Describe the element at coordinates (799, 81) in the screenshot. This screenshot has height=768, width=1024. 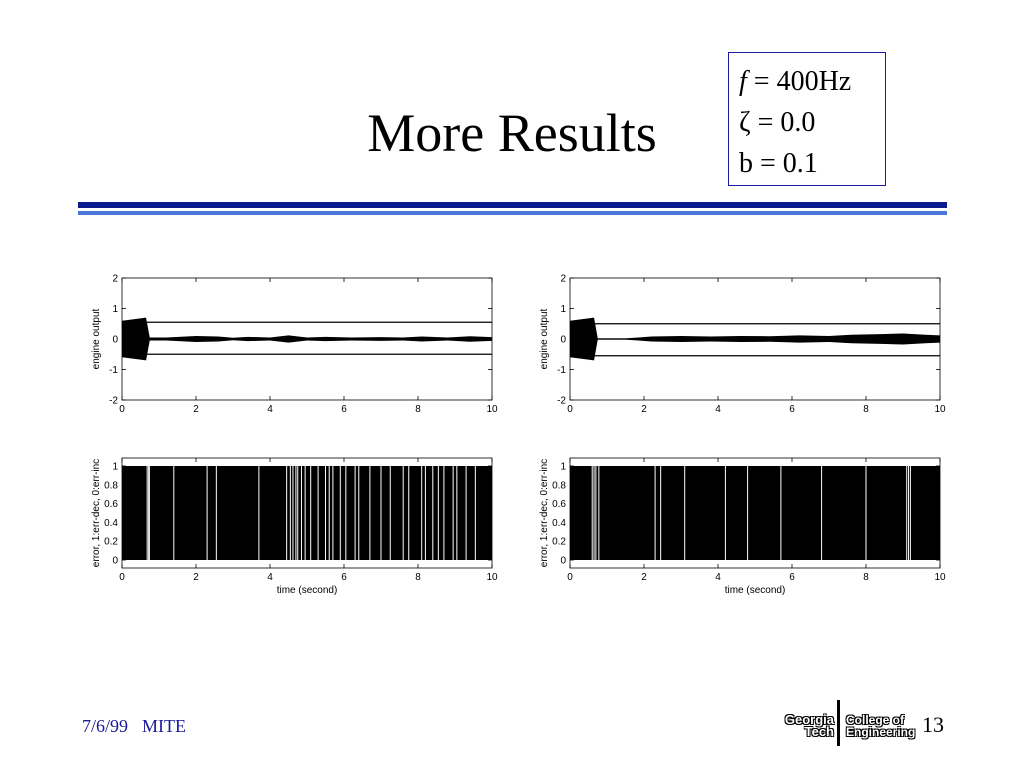
I see `param-frequency-value: = 400Hz` at that location.